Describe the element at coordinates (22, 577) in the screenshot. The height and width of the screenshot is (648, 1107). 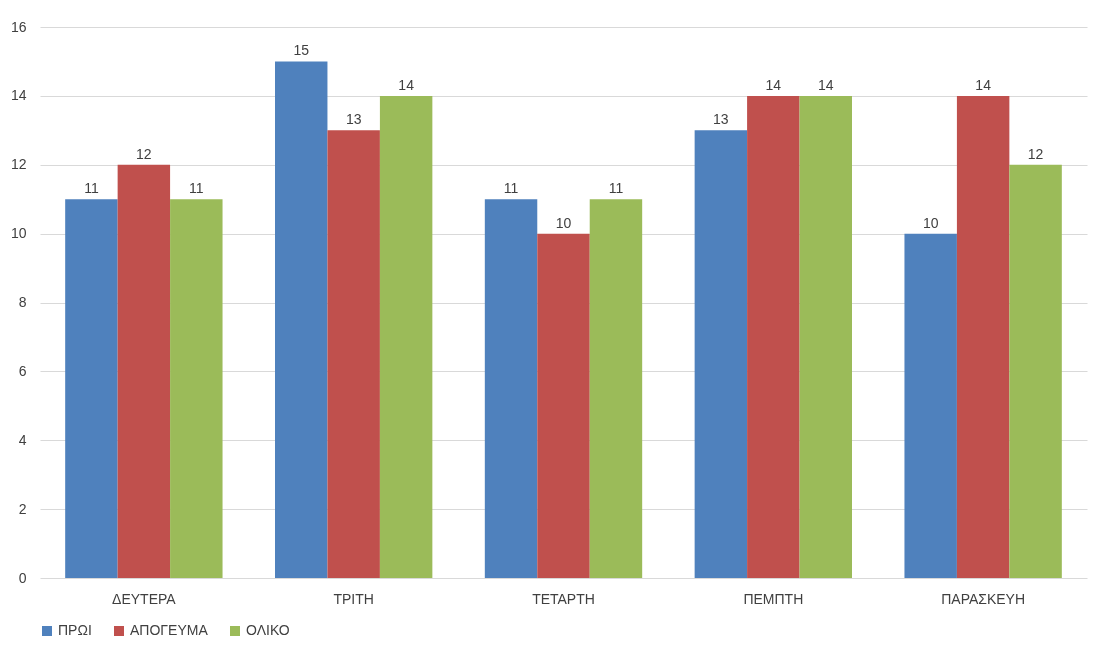
I see `y-tick-label: 0` at that location.